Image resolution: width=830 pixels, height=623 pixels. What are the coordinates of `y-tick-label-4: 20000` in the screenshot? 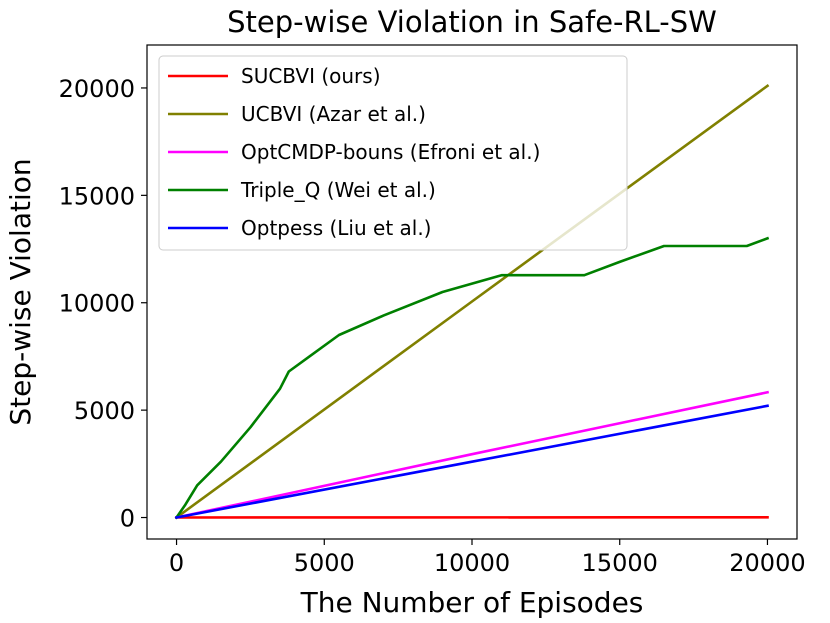 It's located at (97, 89).